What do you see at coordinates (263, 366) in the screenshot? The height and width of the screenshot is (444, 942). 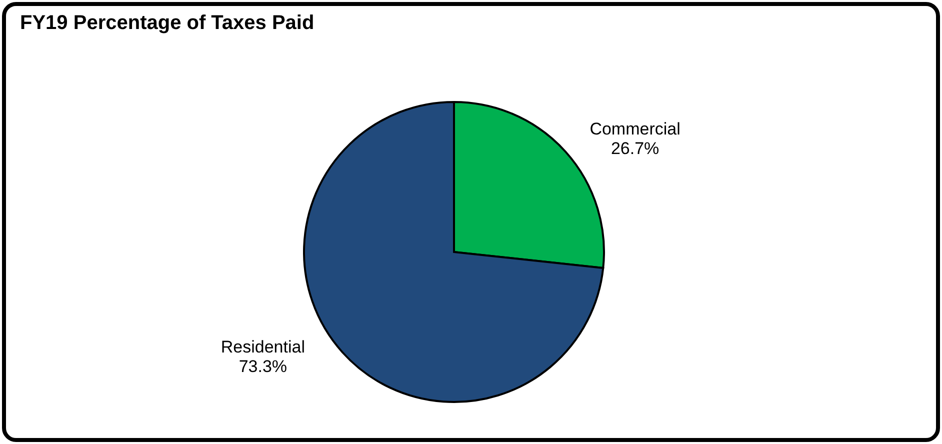 I see `data-label: 73.3%` at bounding box center [263, 366].